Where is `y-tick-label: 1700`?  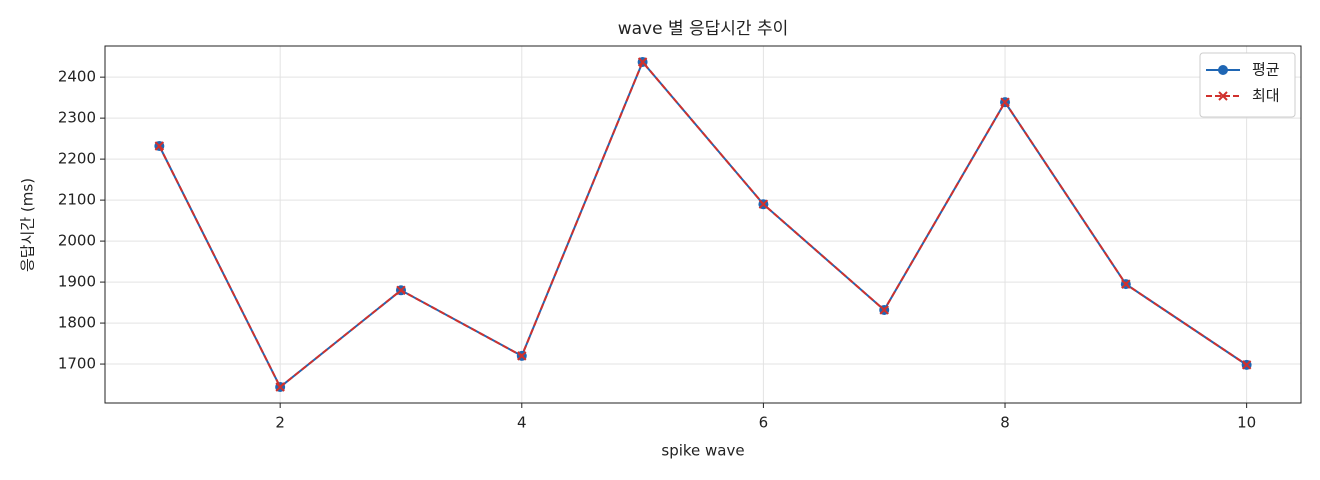
y-tick-label: 1700 is located at coordinates (77, 364).